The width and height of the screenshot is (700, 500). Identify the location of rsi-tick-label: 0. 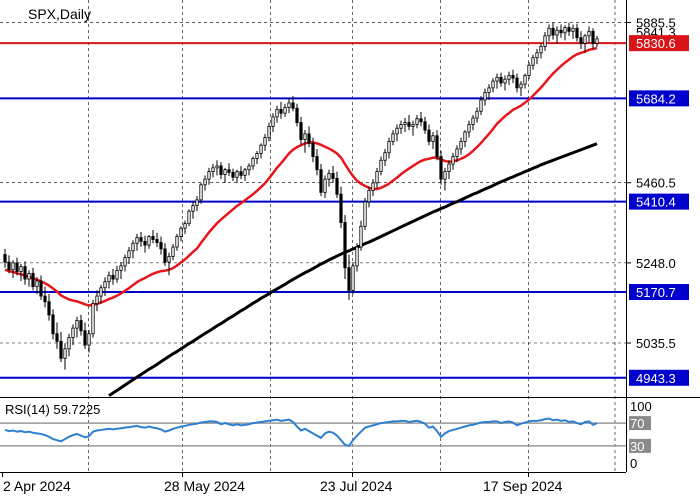
(633, 463).